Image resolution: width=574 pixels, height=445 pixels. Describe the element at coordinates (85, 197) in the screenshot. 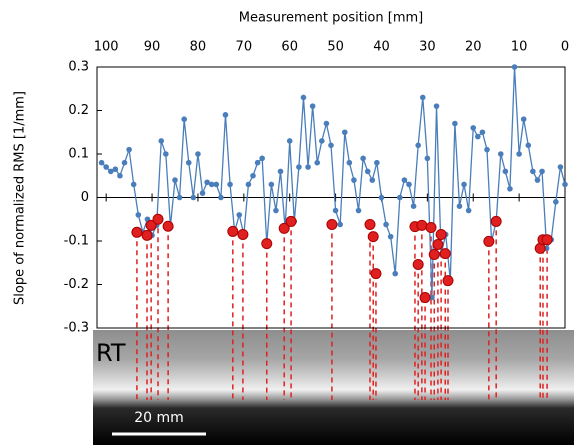

I see `y-tick-label: 0` at that location.